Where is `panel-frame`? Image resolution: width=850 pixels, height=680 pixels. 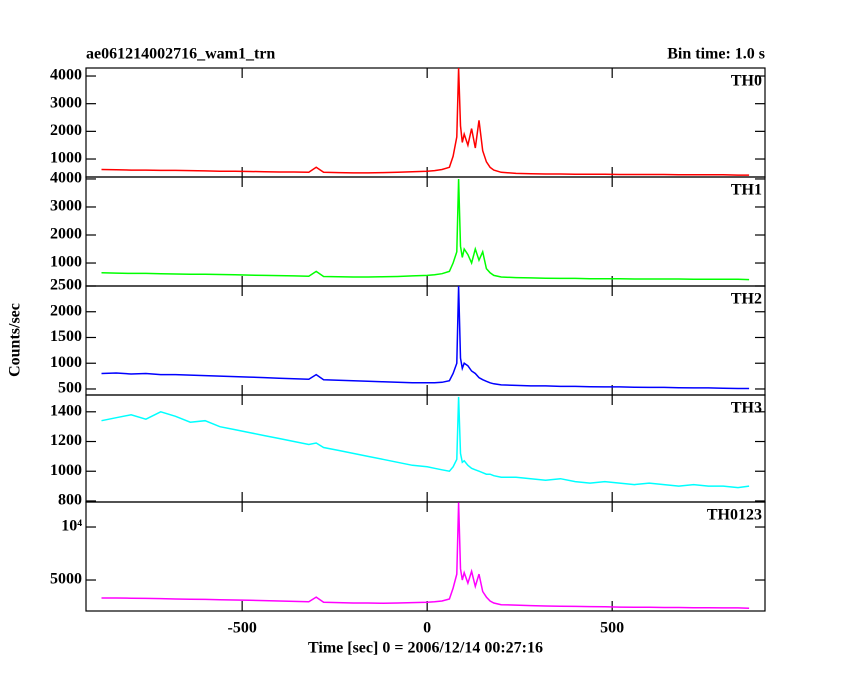 panel-frame is located at coordinates (425, 556).